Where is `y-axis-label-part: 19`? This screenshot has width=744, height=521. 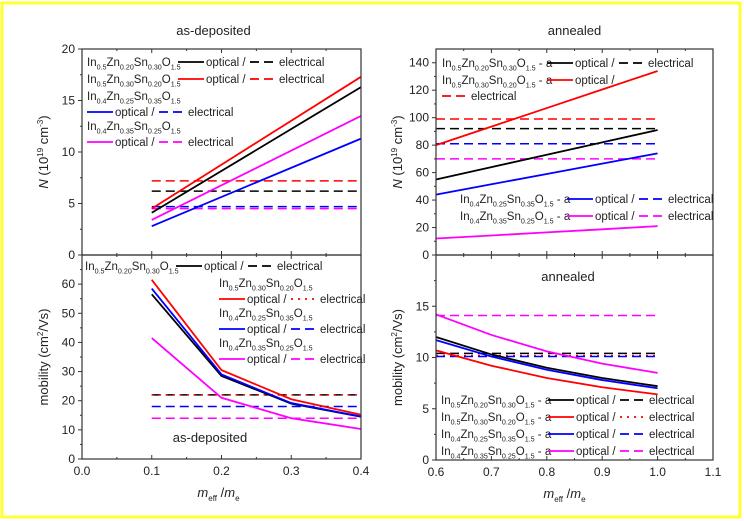
y-axis-label-part: 19 is located at coordinates (40, 151).